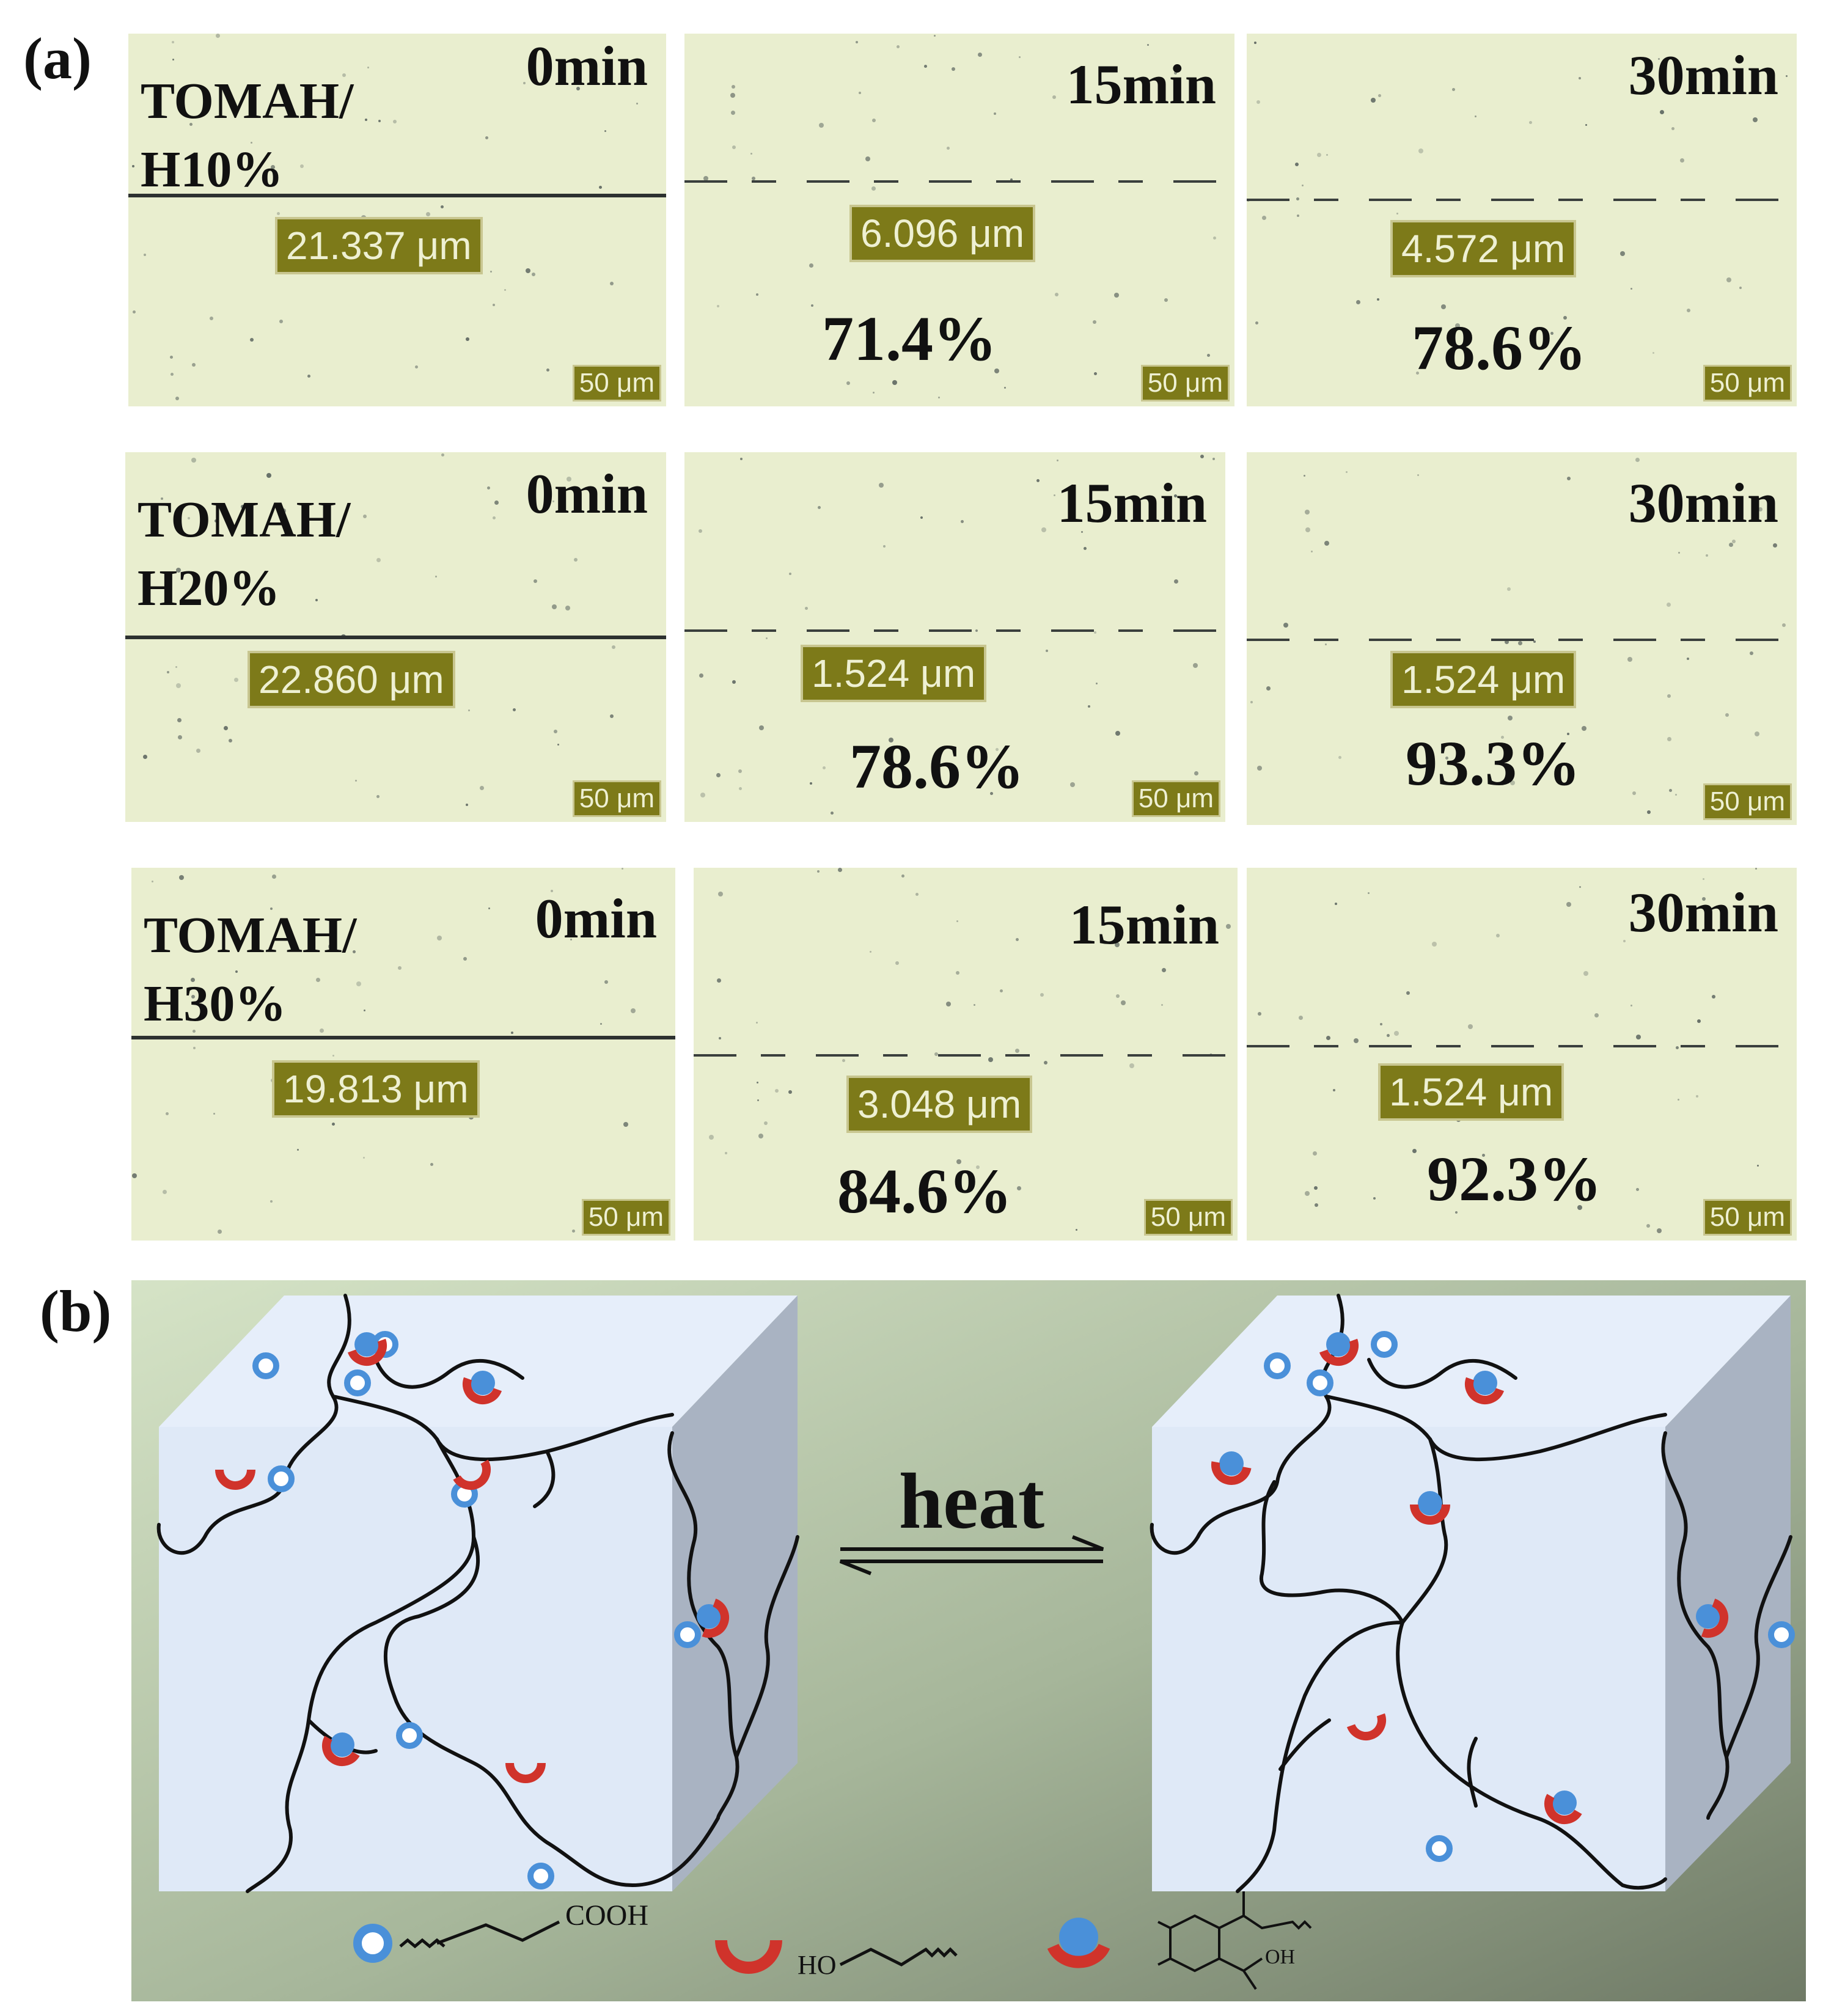 The height and width of the screenshot is (2016, 1823). What do you see at coordinates (833, 1941) in the screenshot?
I see `legend: COOH HO OH` at bounding box center [833, 1941].